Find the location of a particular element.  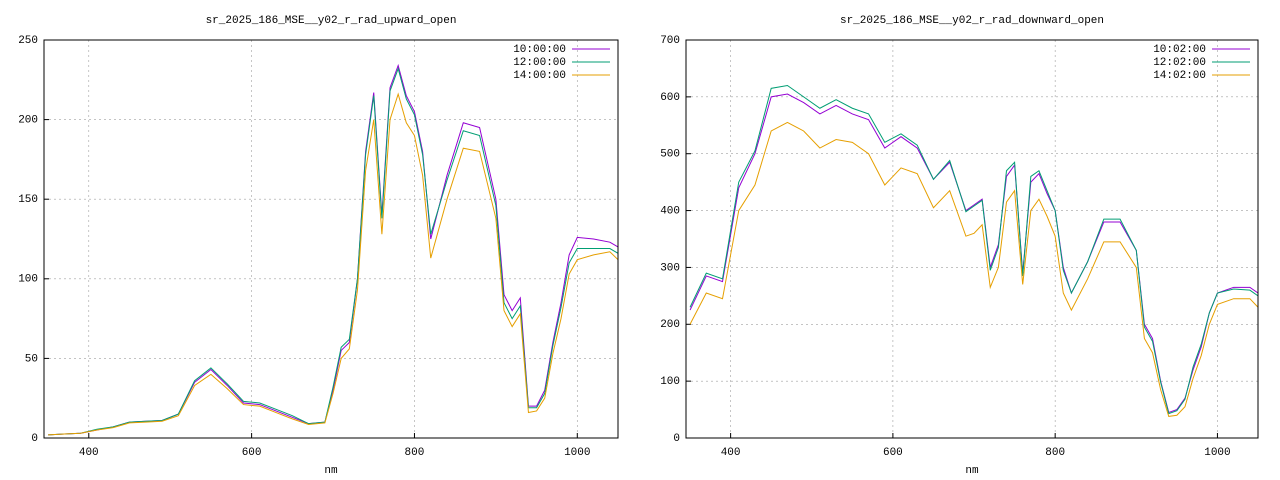

legend-label: 10:02:00 is located at coordinates (1179, 50).